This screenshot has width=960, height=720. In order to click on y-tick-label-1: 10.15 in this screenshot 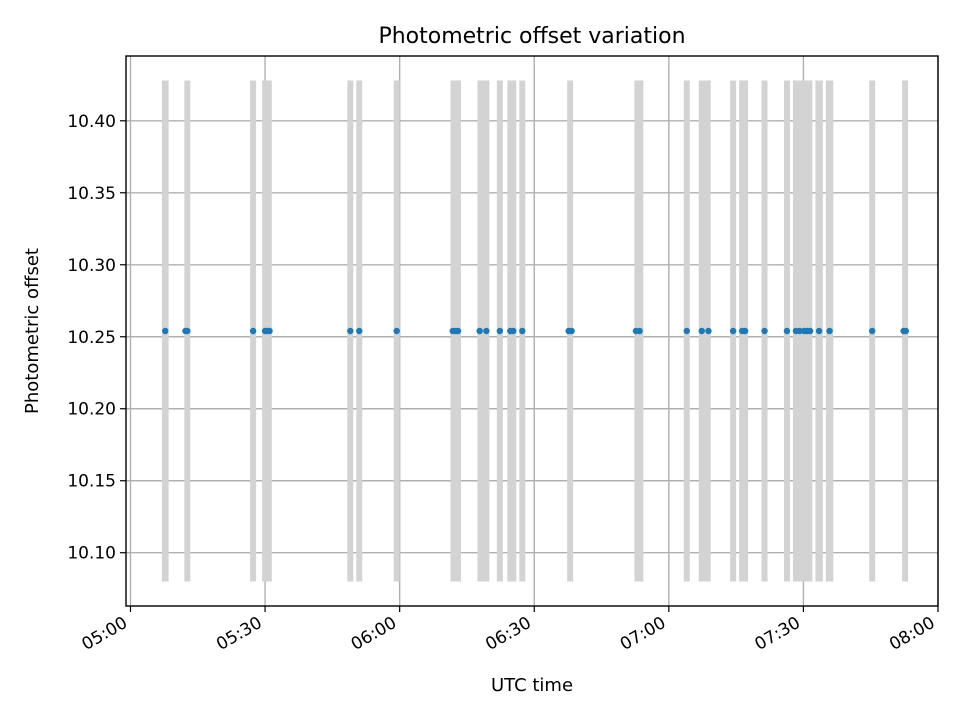, I will do `click(91, 482)`.